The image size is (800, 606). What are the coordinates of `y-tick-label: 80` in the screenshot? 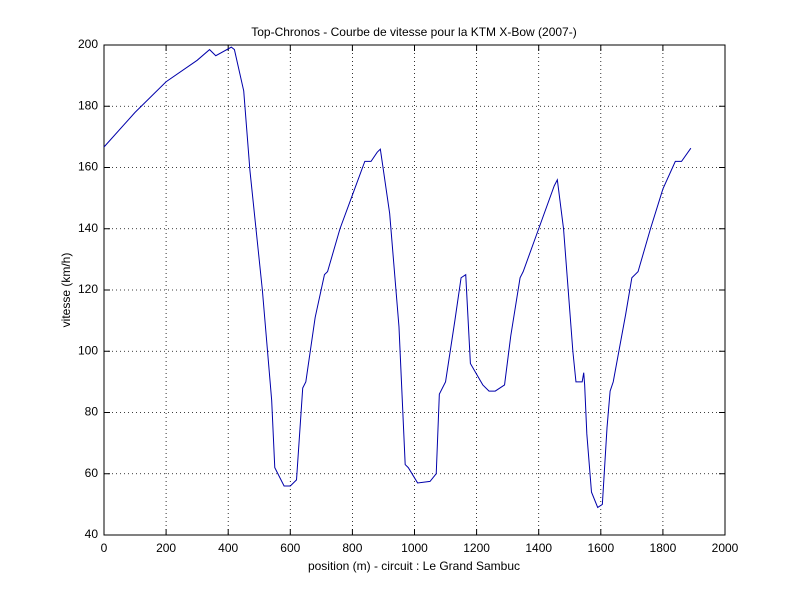 It's located at (92, 412).